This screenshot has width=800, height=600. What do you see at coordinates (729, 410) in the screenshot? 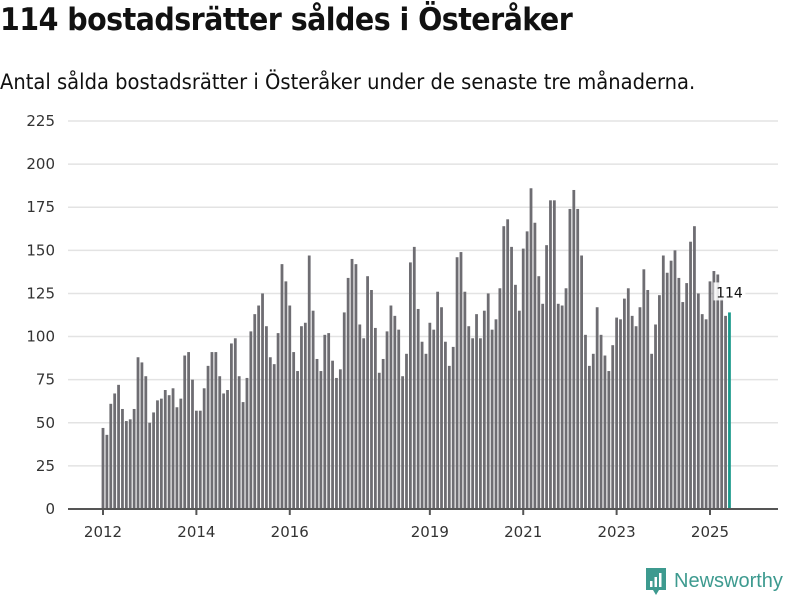
I see `bar-latest` at bounding box center [729, 410].